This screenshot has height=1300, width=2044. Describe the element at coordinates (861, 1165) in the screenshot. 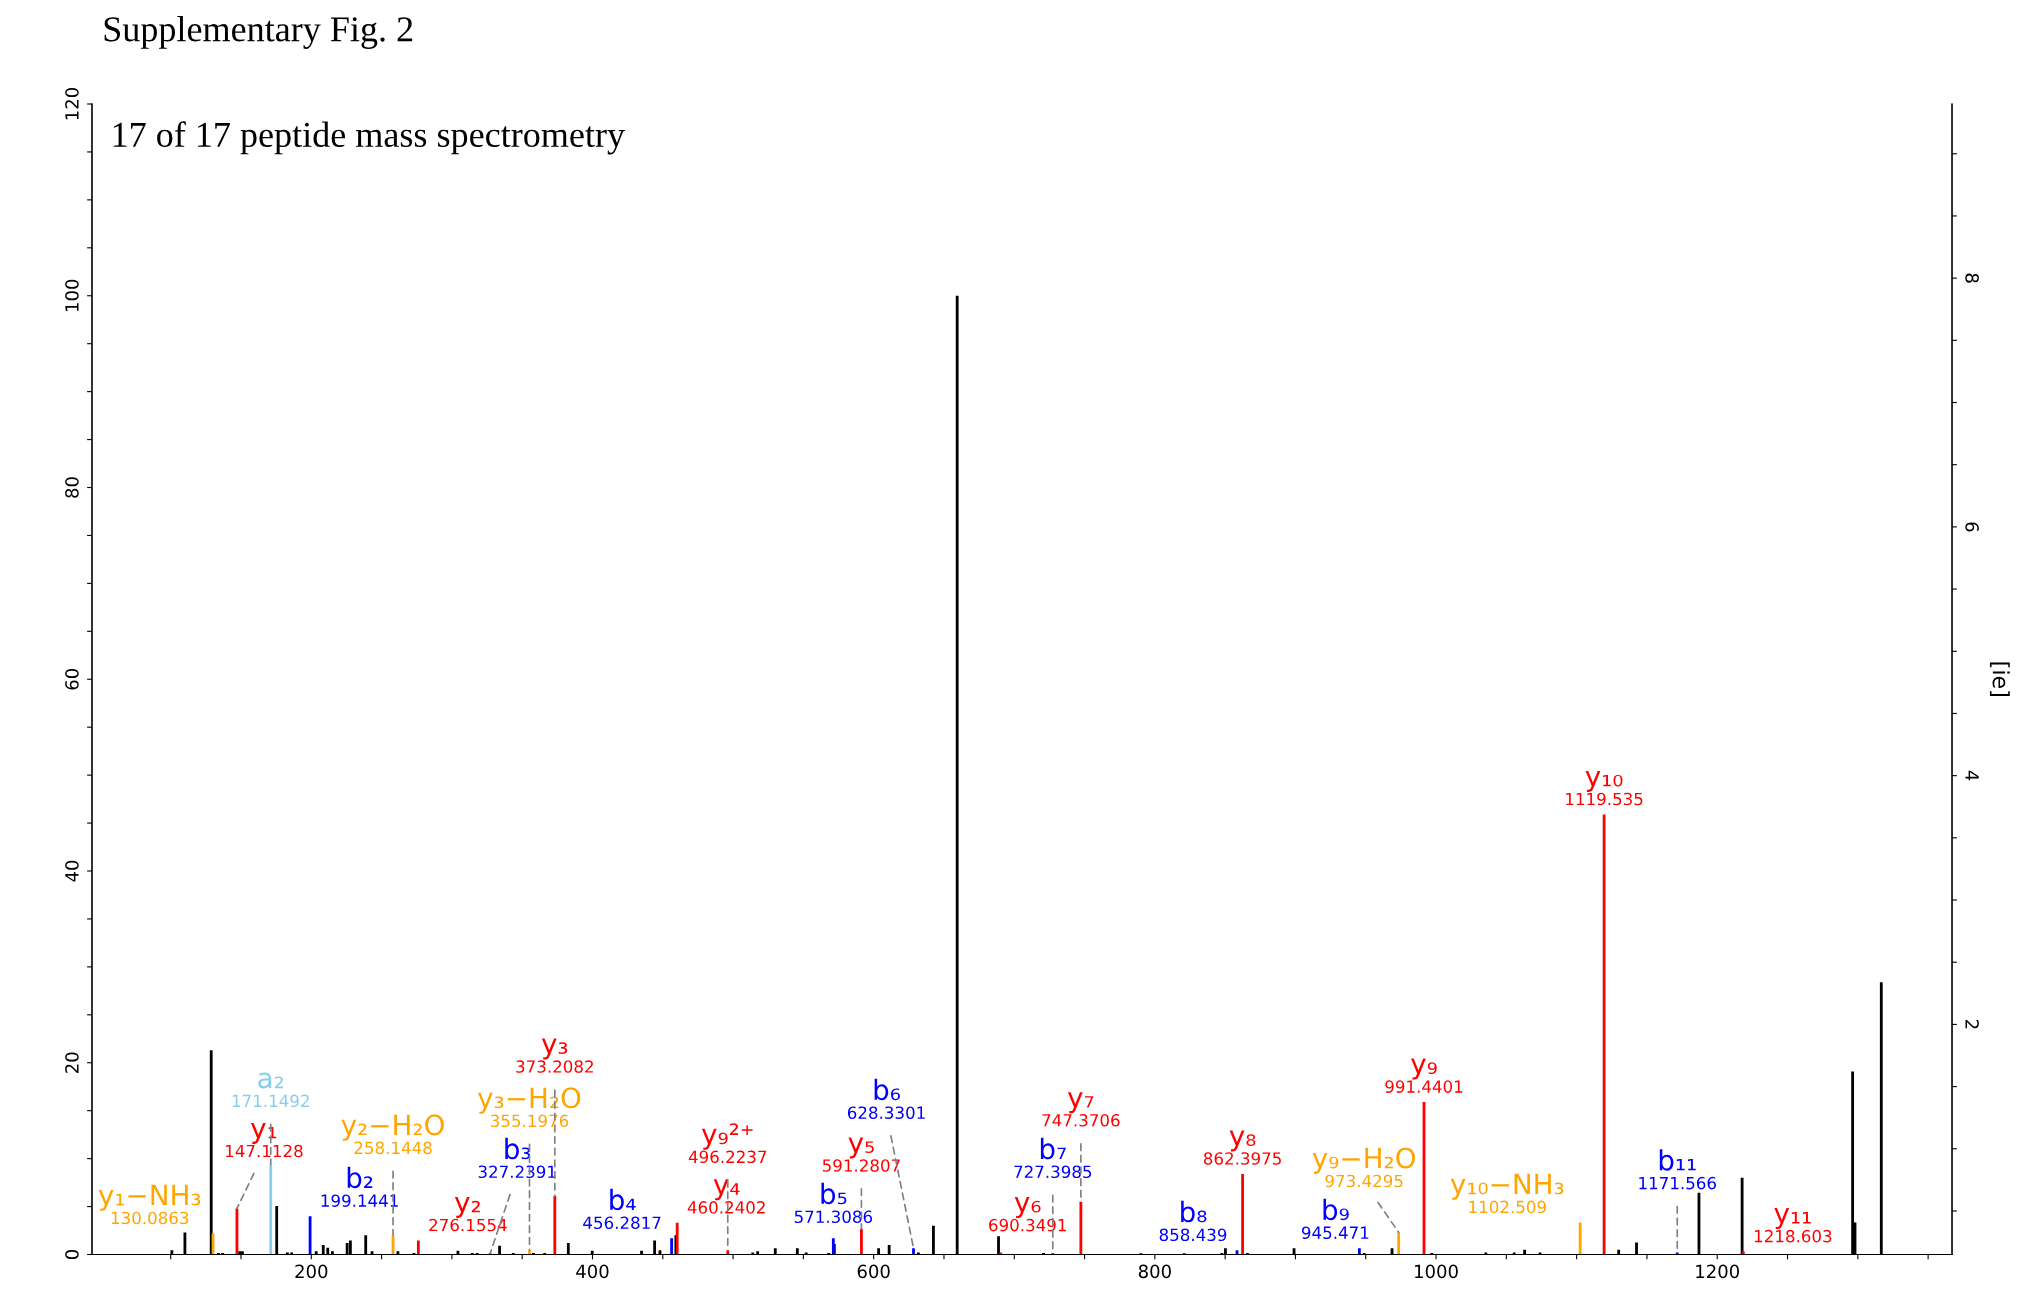

I see `annotation: 591.2807` at that location.